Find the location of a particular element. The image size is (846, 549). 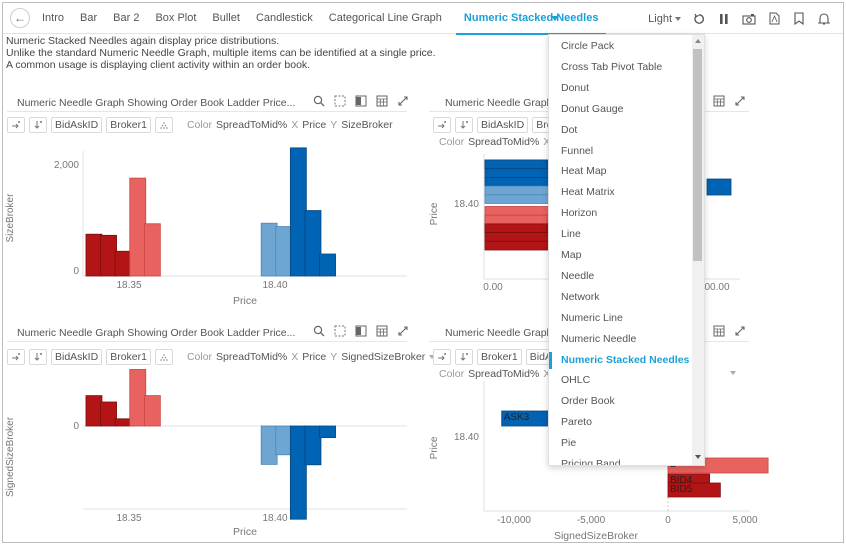

dropdown-item: Pareto is located at coordinates (576, 422).